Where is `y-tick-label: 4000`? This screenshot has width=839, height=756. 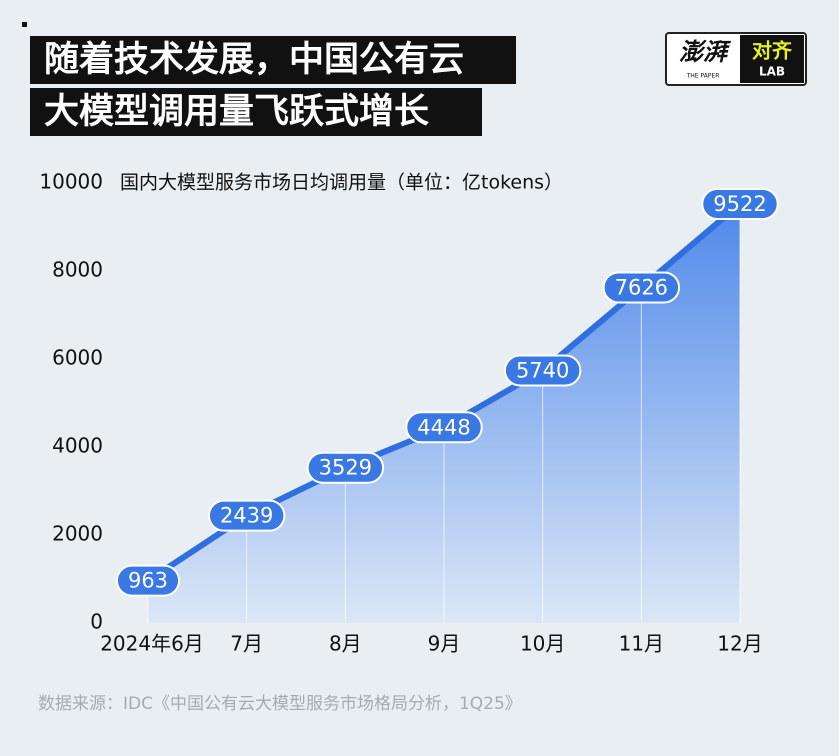
y-tick-label: 4000 is located at coordinates (77, 446).